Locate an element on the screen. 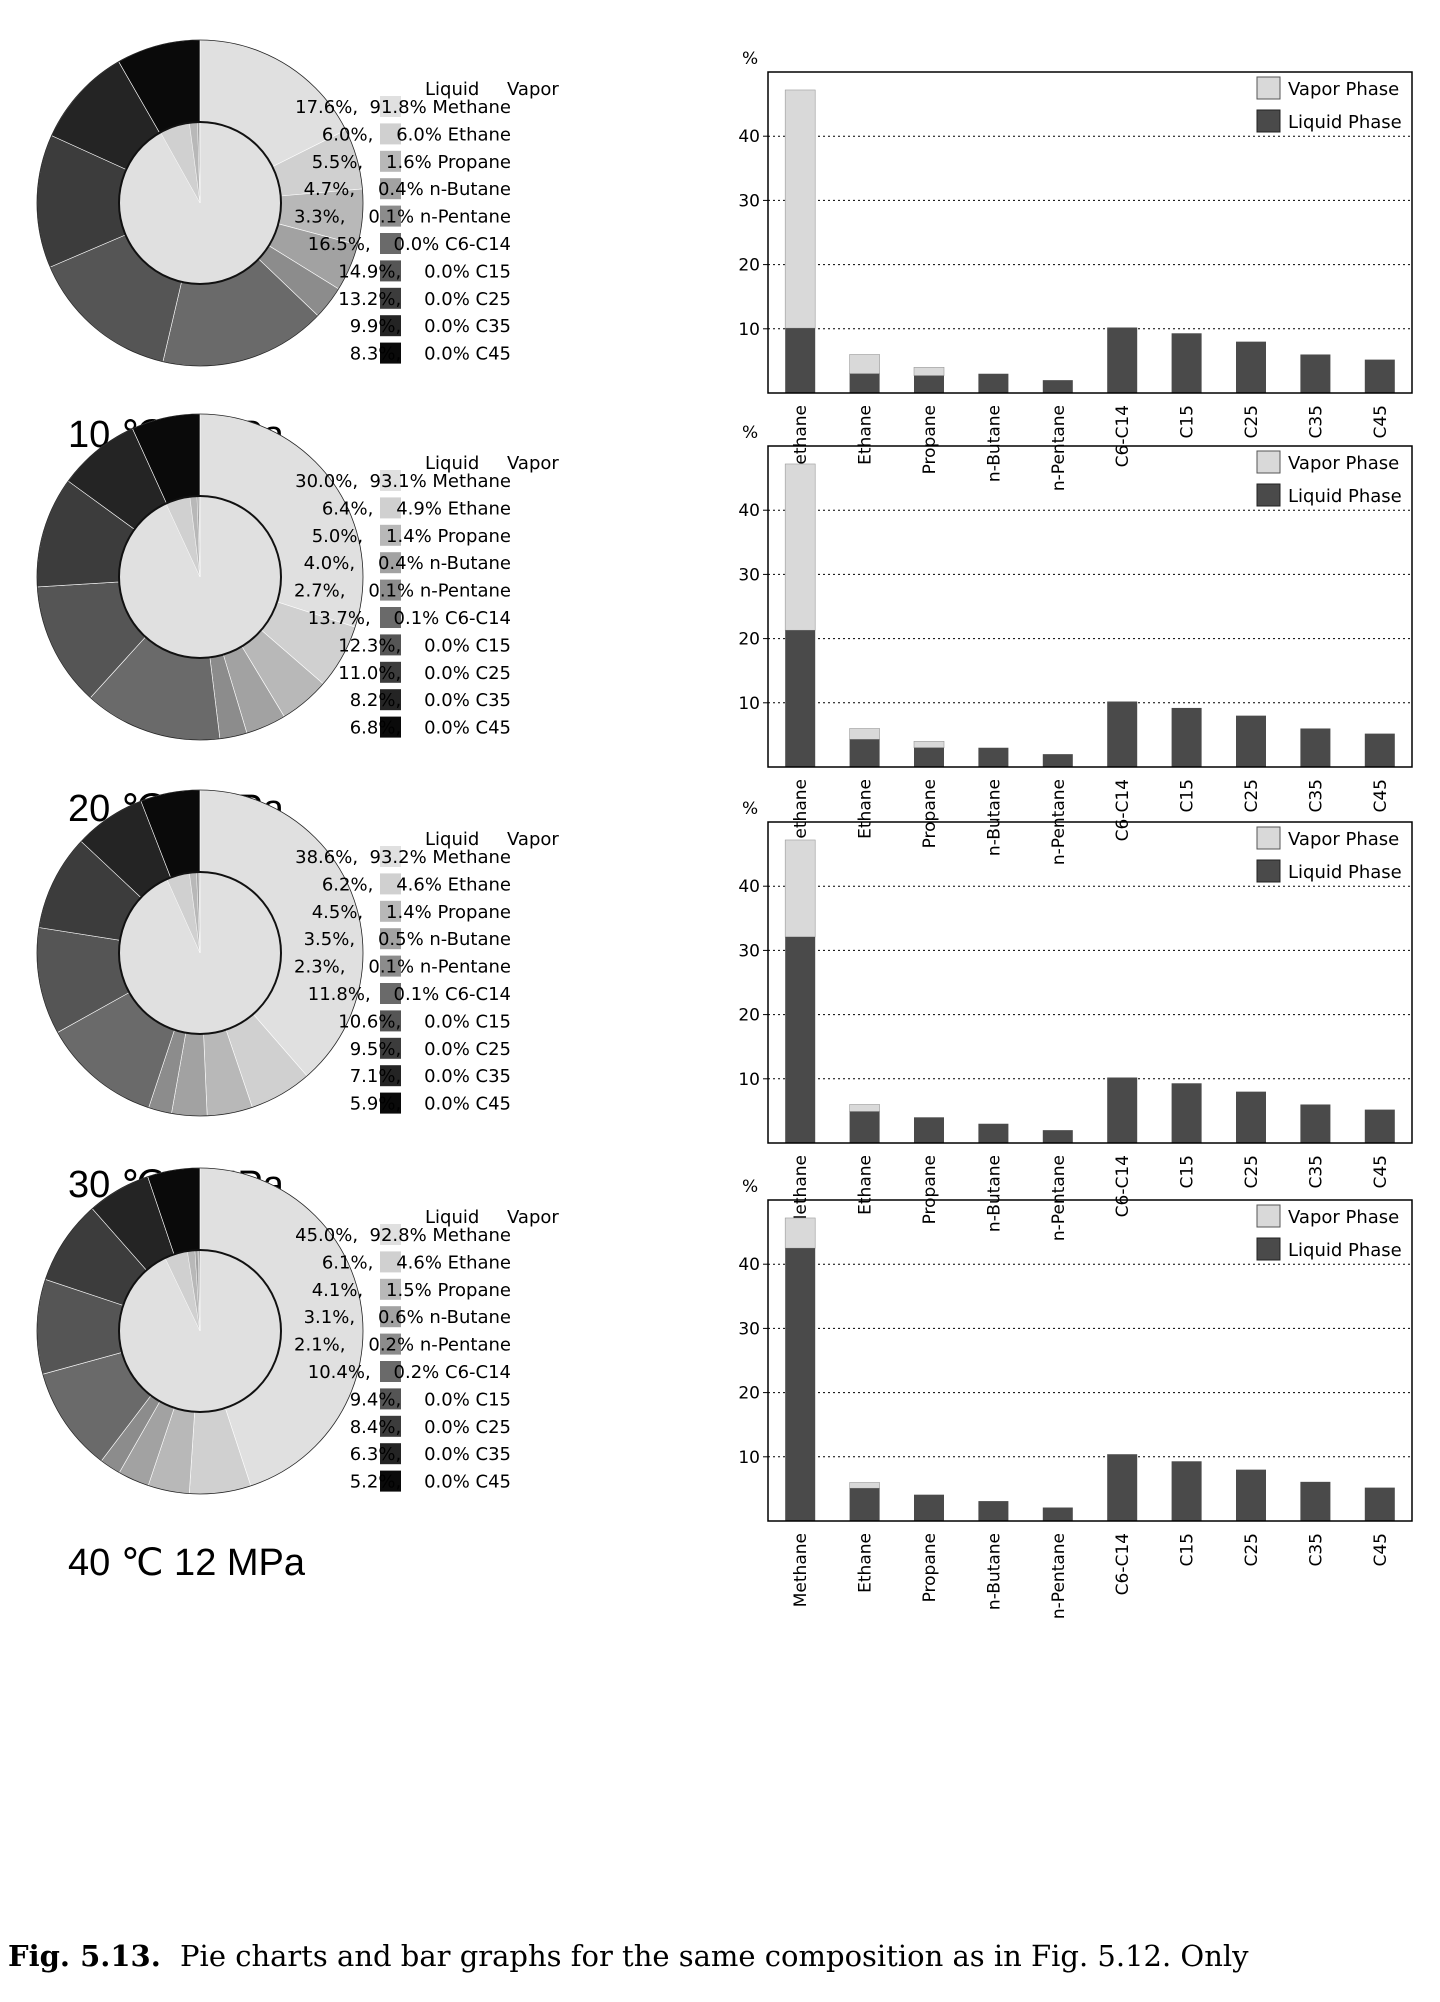  legend-swatch-c35 is located at coordinates (390, 326).